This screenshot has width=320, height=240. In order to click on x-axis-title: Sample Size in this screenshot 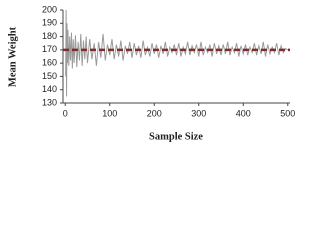, I will do `click(176, 136)`.